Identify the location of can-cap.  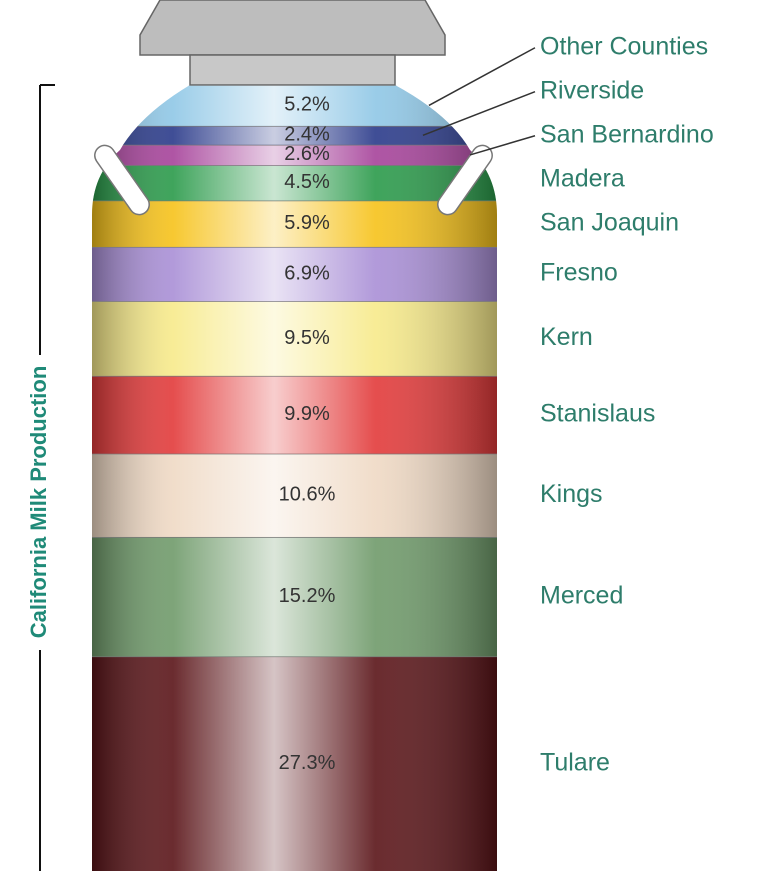
(292, 28).